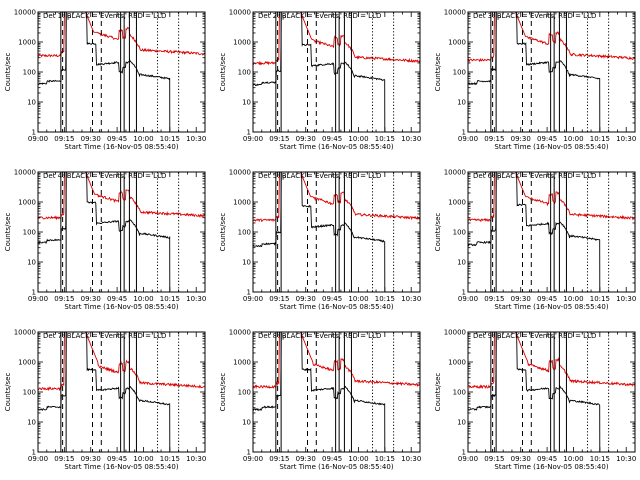 The height and width of the screenshot is (480, 640). What do you see at coordinates (319, 176) in the screenshot?
I see `panel-title: Det 5: BLACK = Events, RED = LLD` at bounding box center [319, 176].